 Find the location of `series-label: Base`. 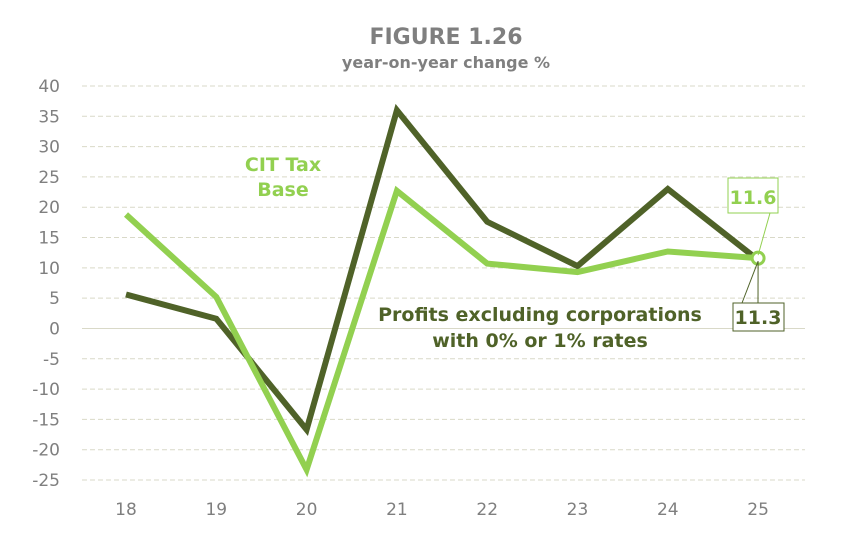

series-label: Base is located at coordinates (283, 190).